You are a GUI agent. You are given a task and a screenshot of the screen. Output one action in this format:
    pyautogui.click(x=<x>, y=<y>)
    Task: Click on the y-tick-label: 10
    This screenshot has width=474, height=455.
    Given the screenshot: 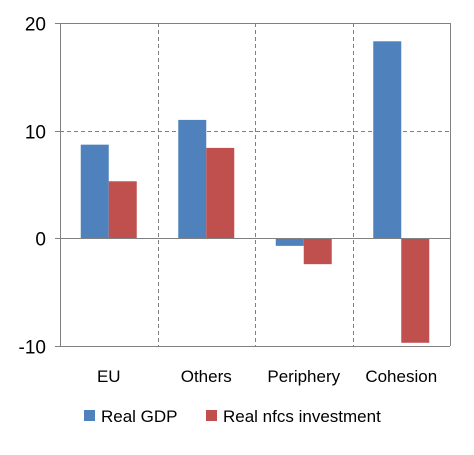 What is the action you would take?
    pyautogui.click(x=35, y=133)
    